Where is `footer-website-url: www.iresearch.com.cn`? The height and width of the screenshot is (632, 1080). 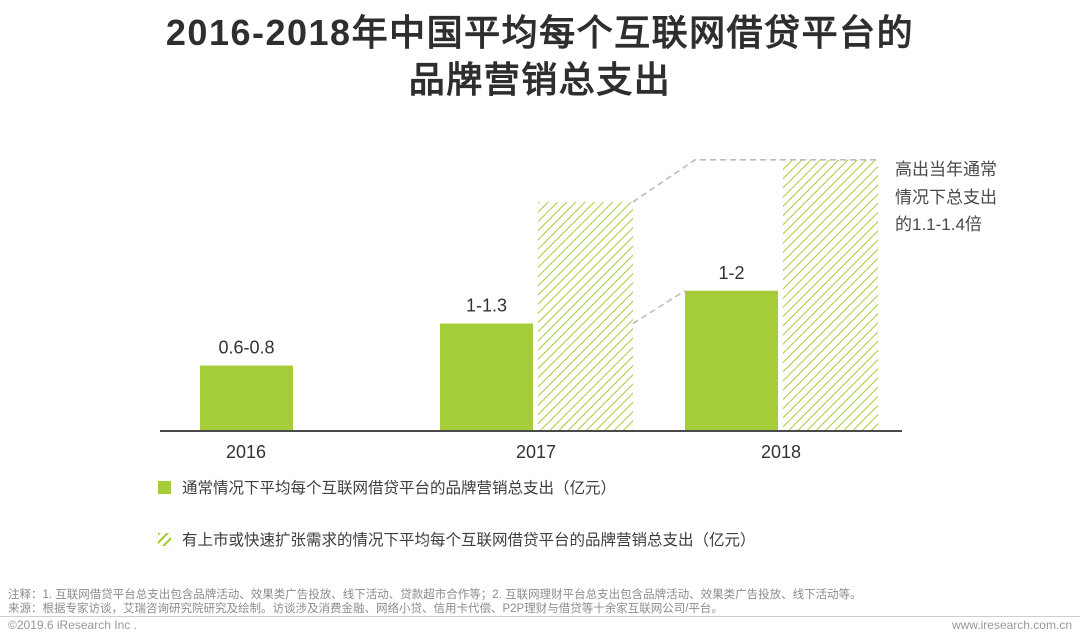
footer-website-url: www.iresearch.com.cn is located at coordinates (1011, 624).